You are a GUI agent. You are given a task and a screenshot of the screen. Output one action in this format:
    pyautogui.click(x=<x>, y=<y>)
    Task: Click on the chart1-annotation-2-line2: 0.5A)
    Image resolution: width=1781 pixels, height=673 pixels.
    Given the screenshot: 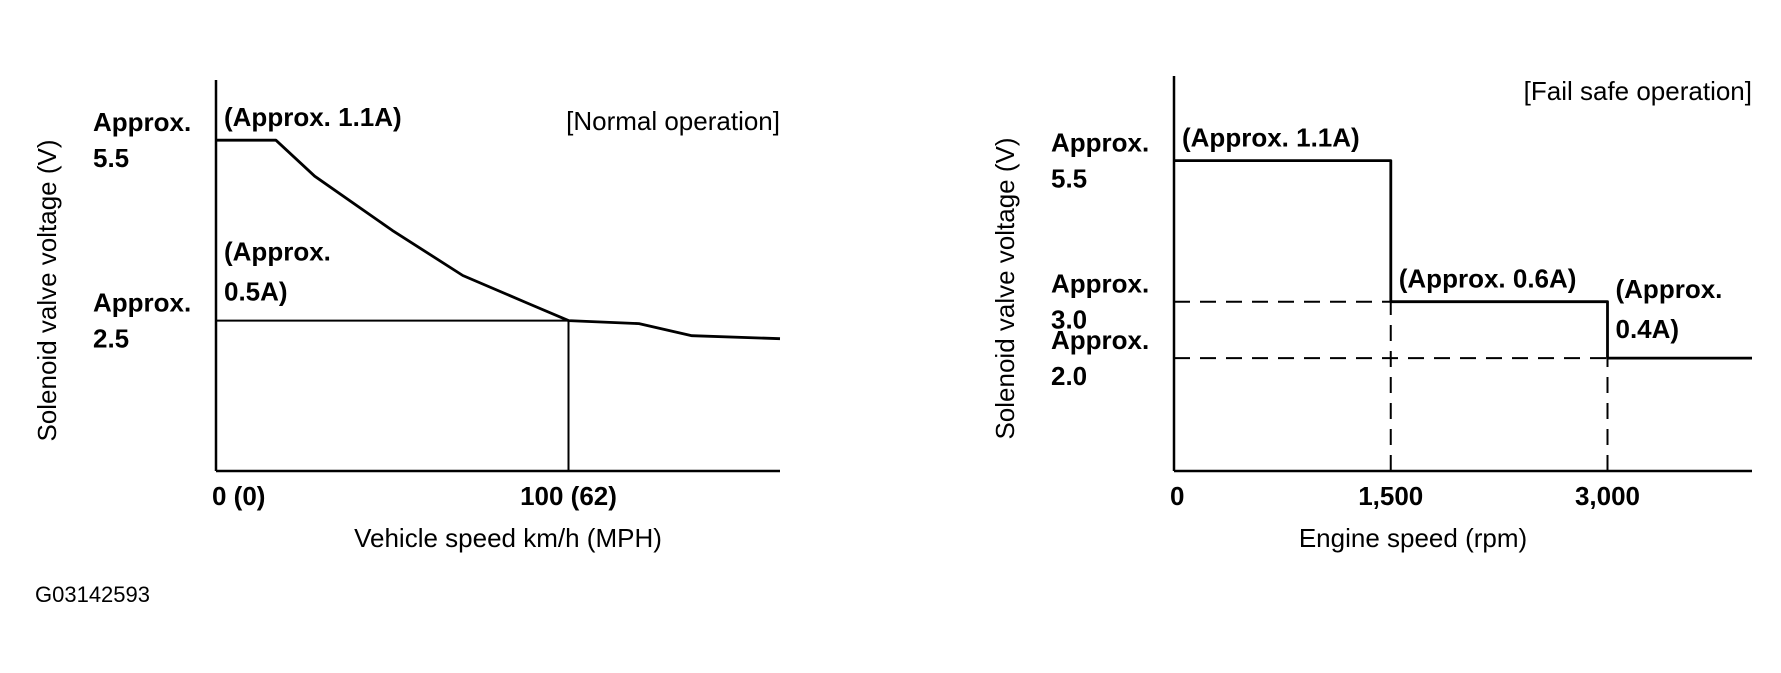 What is the action you would take?
    pyautogui.click(x=256, y=292)
    